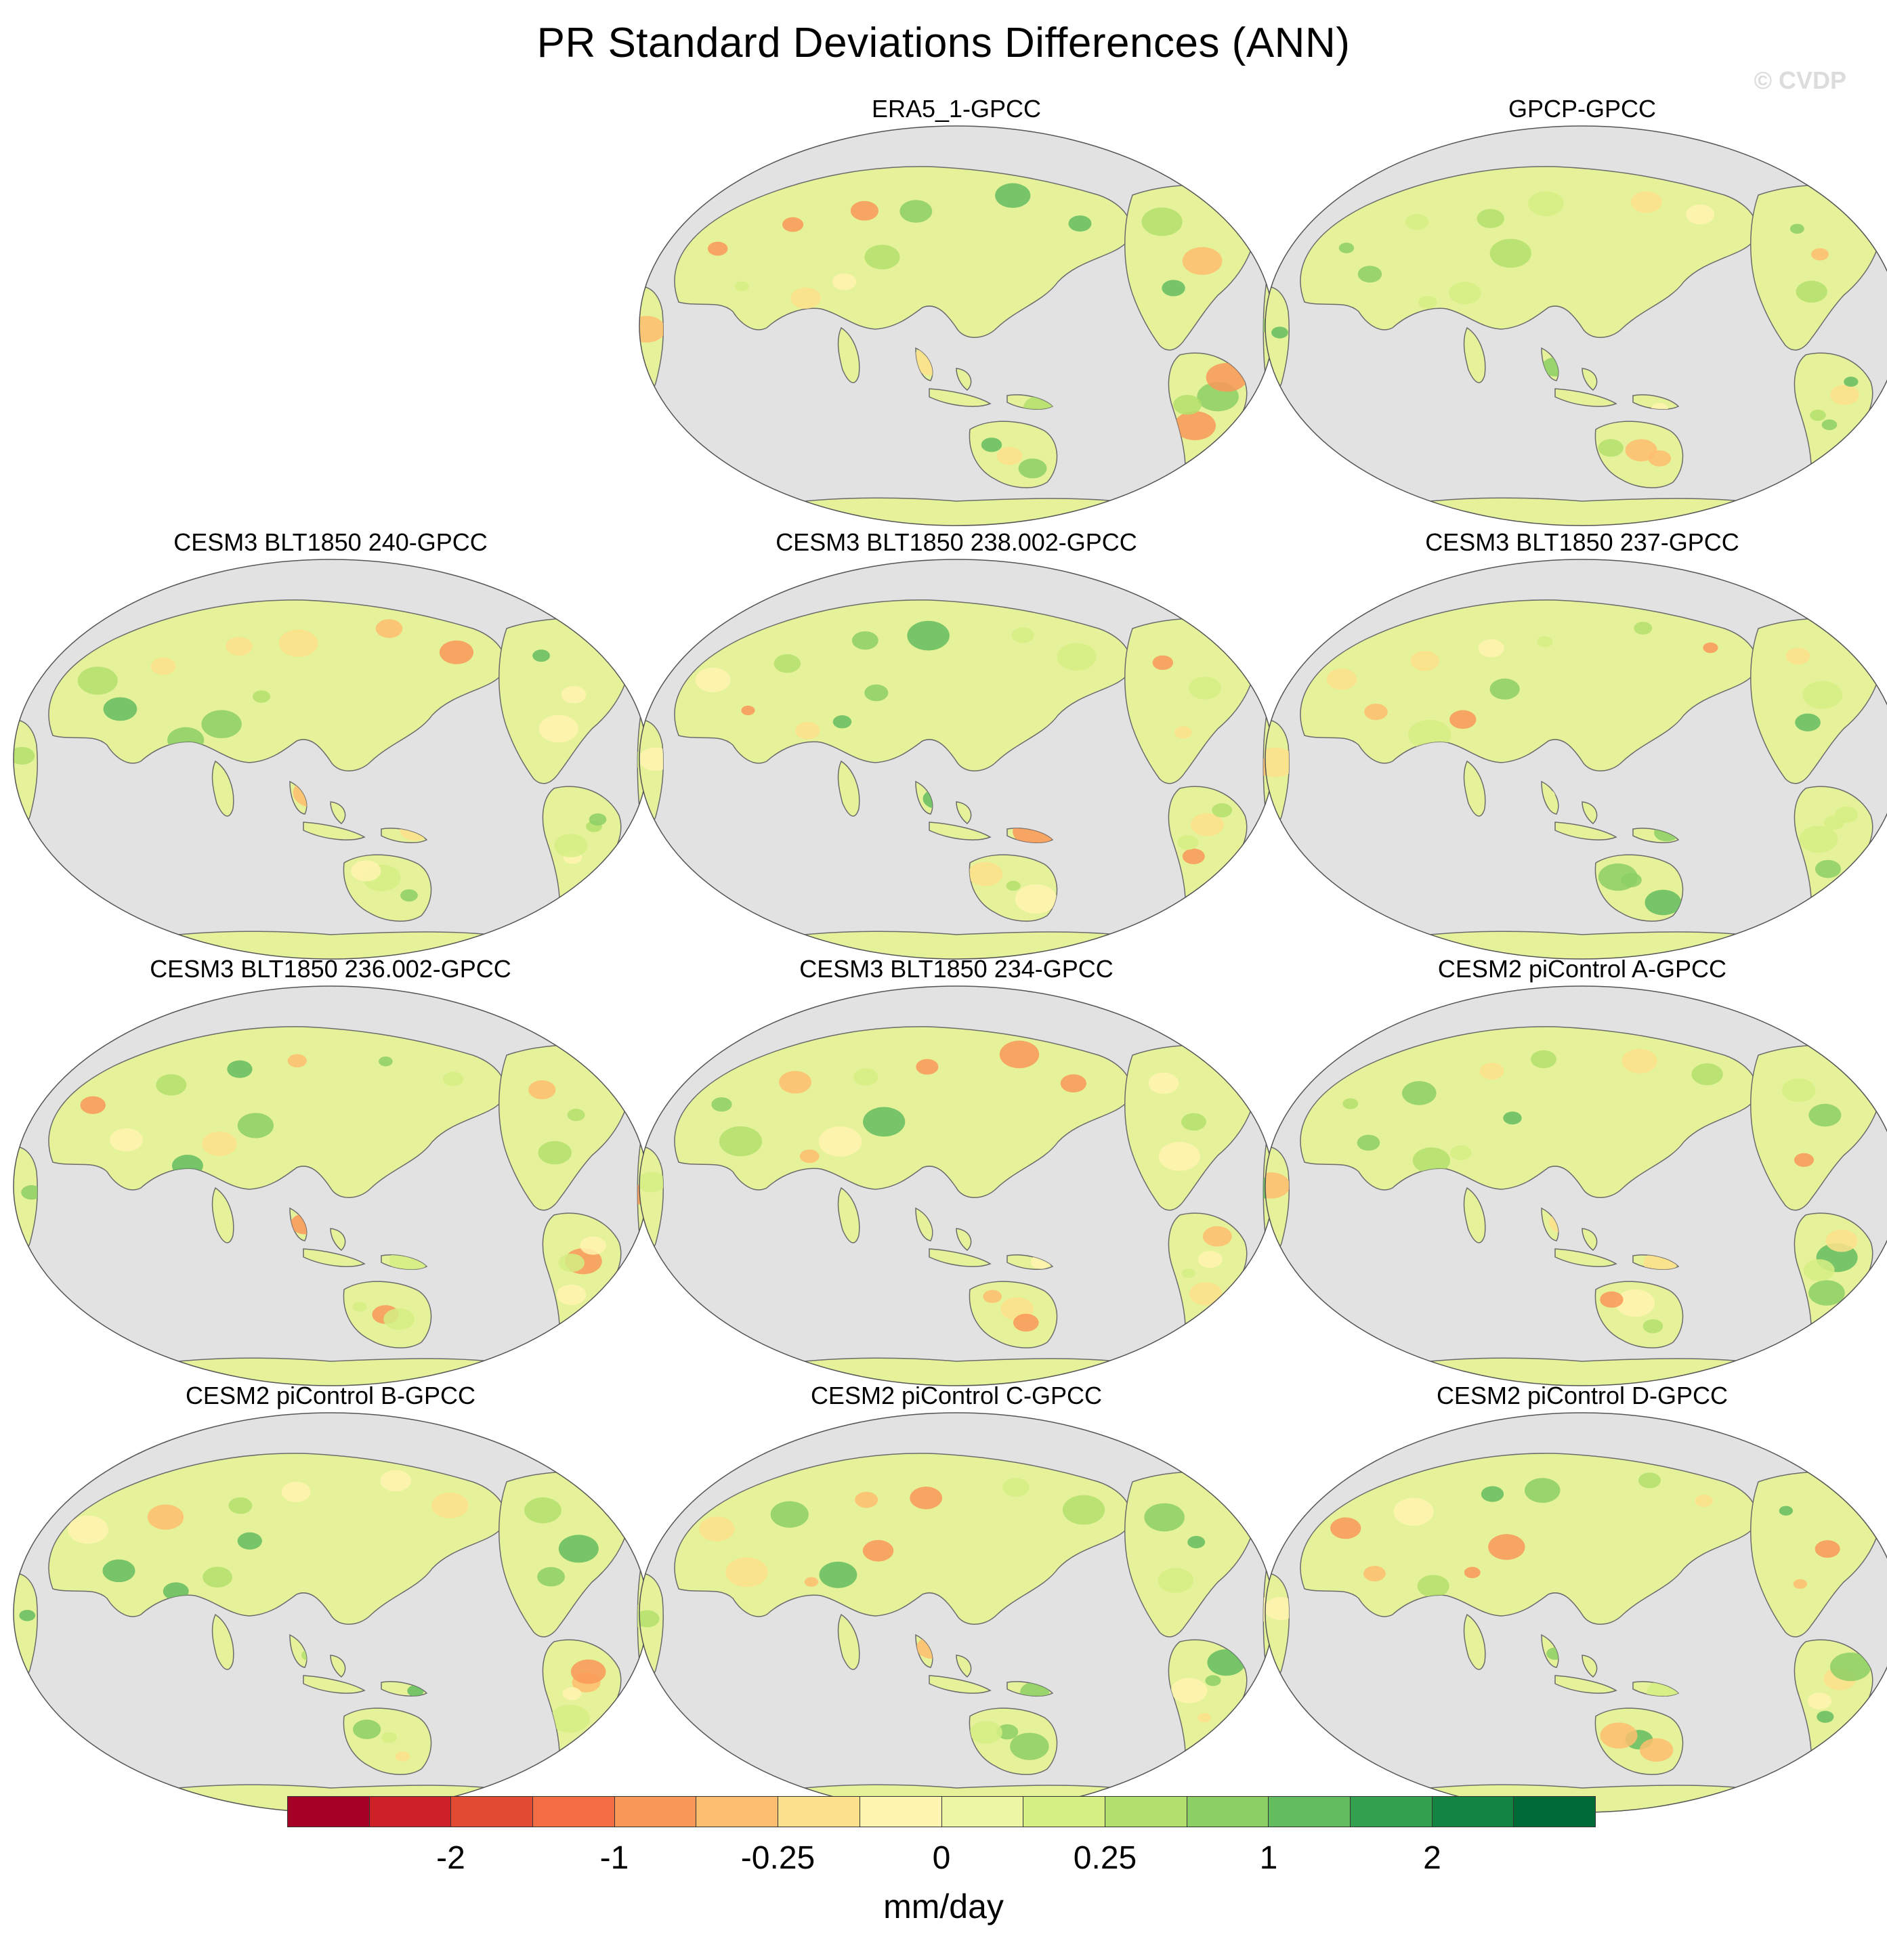  I want to click on map-panel: CESM2 piControl D-GPCC, so click(1575, 1598).